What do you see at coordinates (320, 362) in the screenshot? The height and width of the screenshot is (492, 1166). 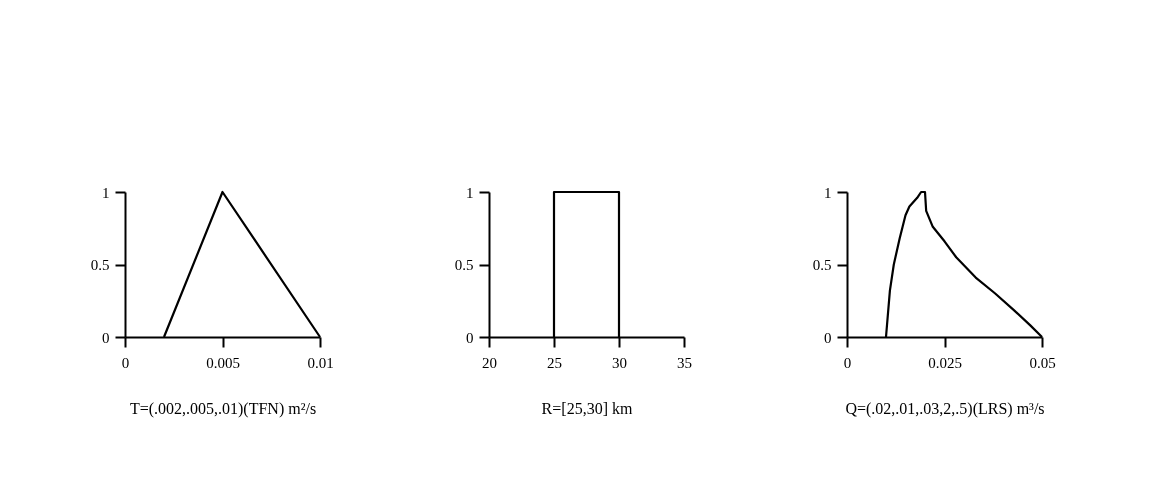 I see `x-tick-label: 0.01` at bounding box center [320, 362].